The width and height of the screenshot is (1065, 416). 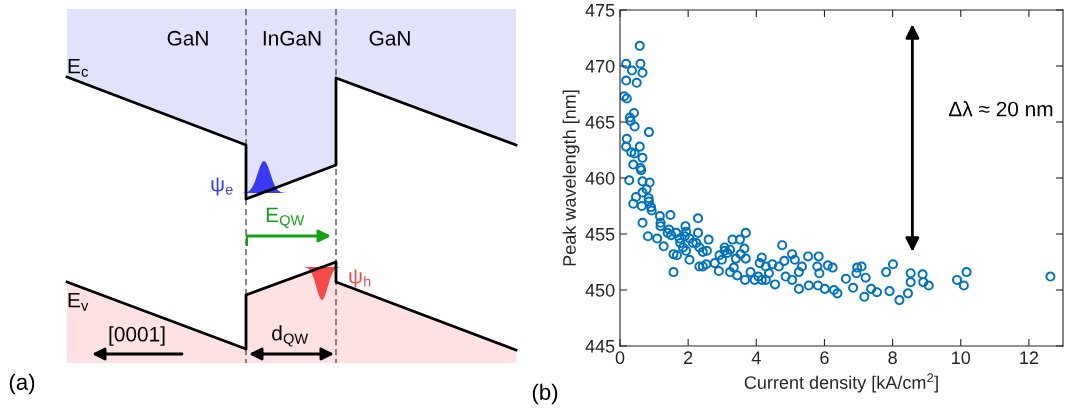 I want to click on x-tick-label: 8, so click(x=892, y=358).